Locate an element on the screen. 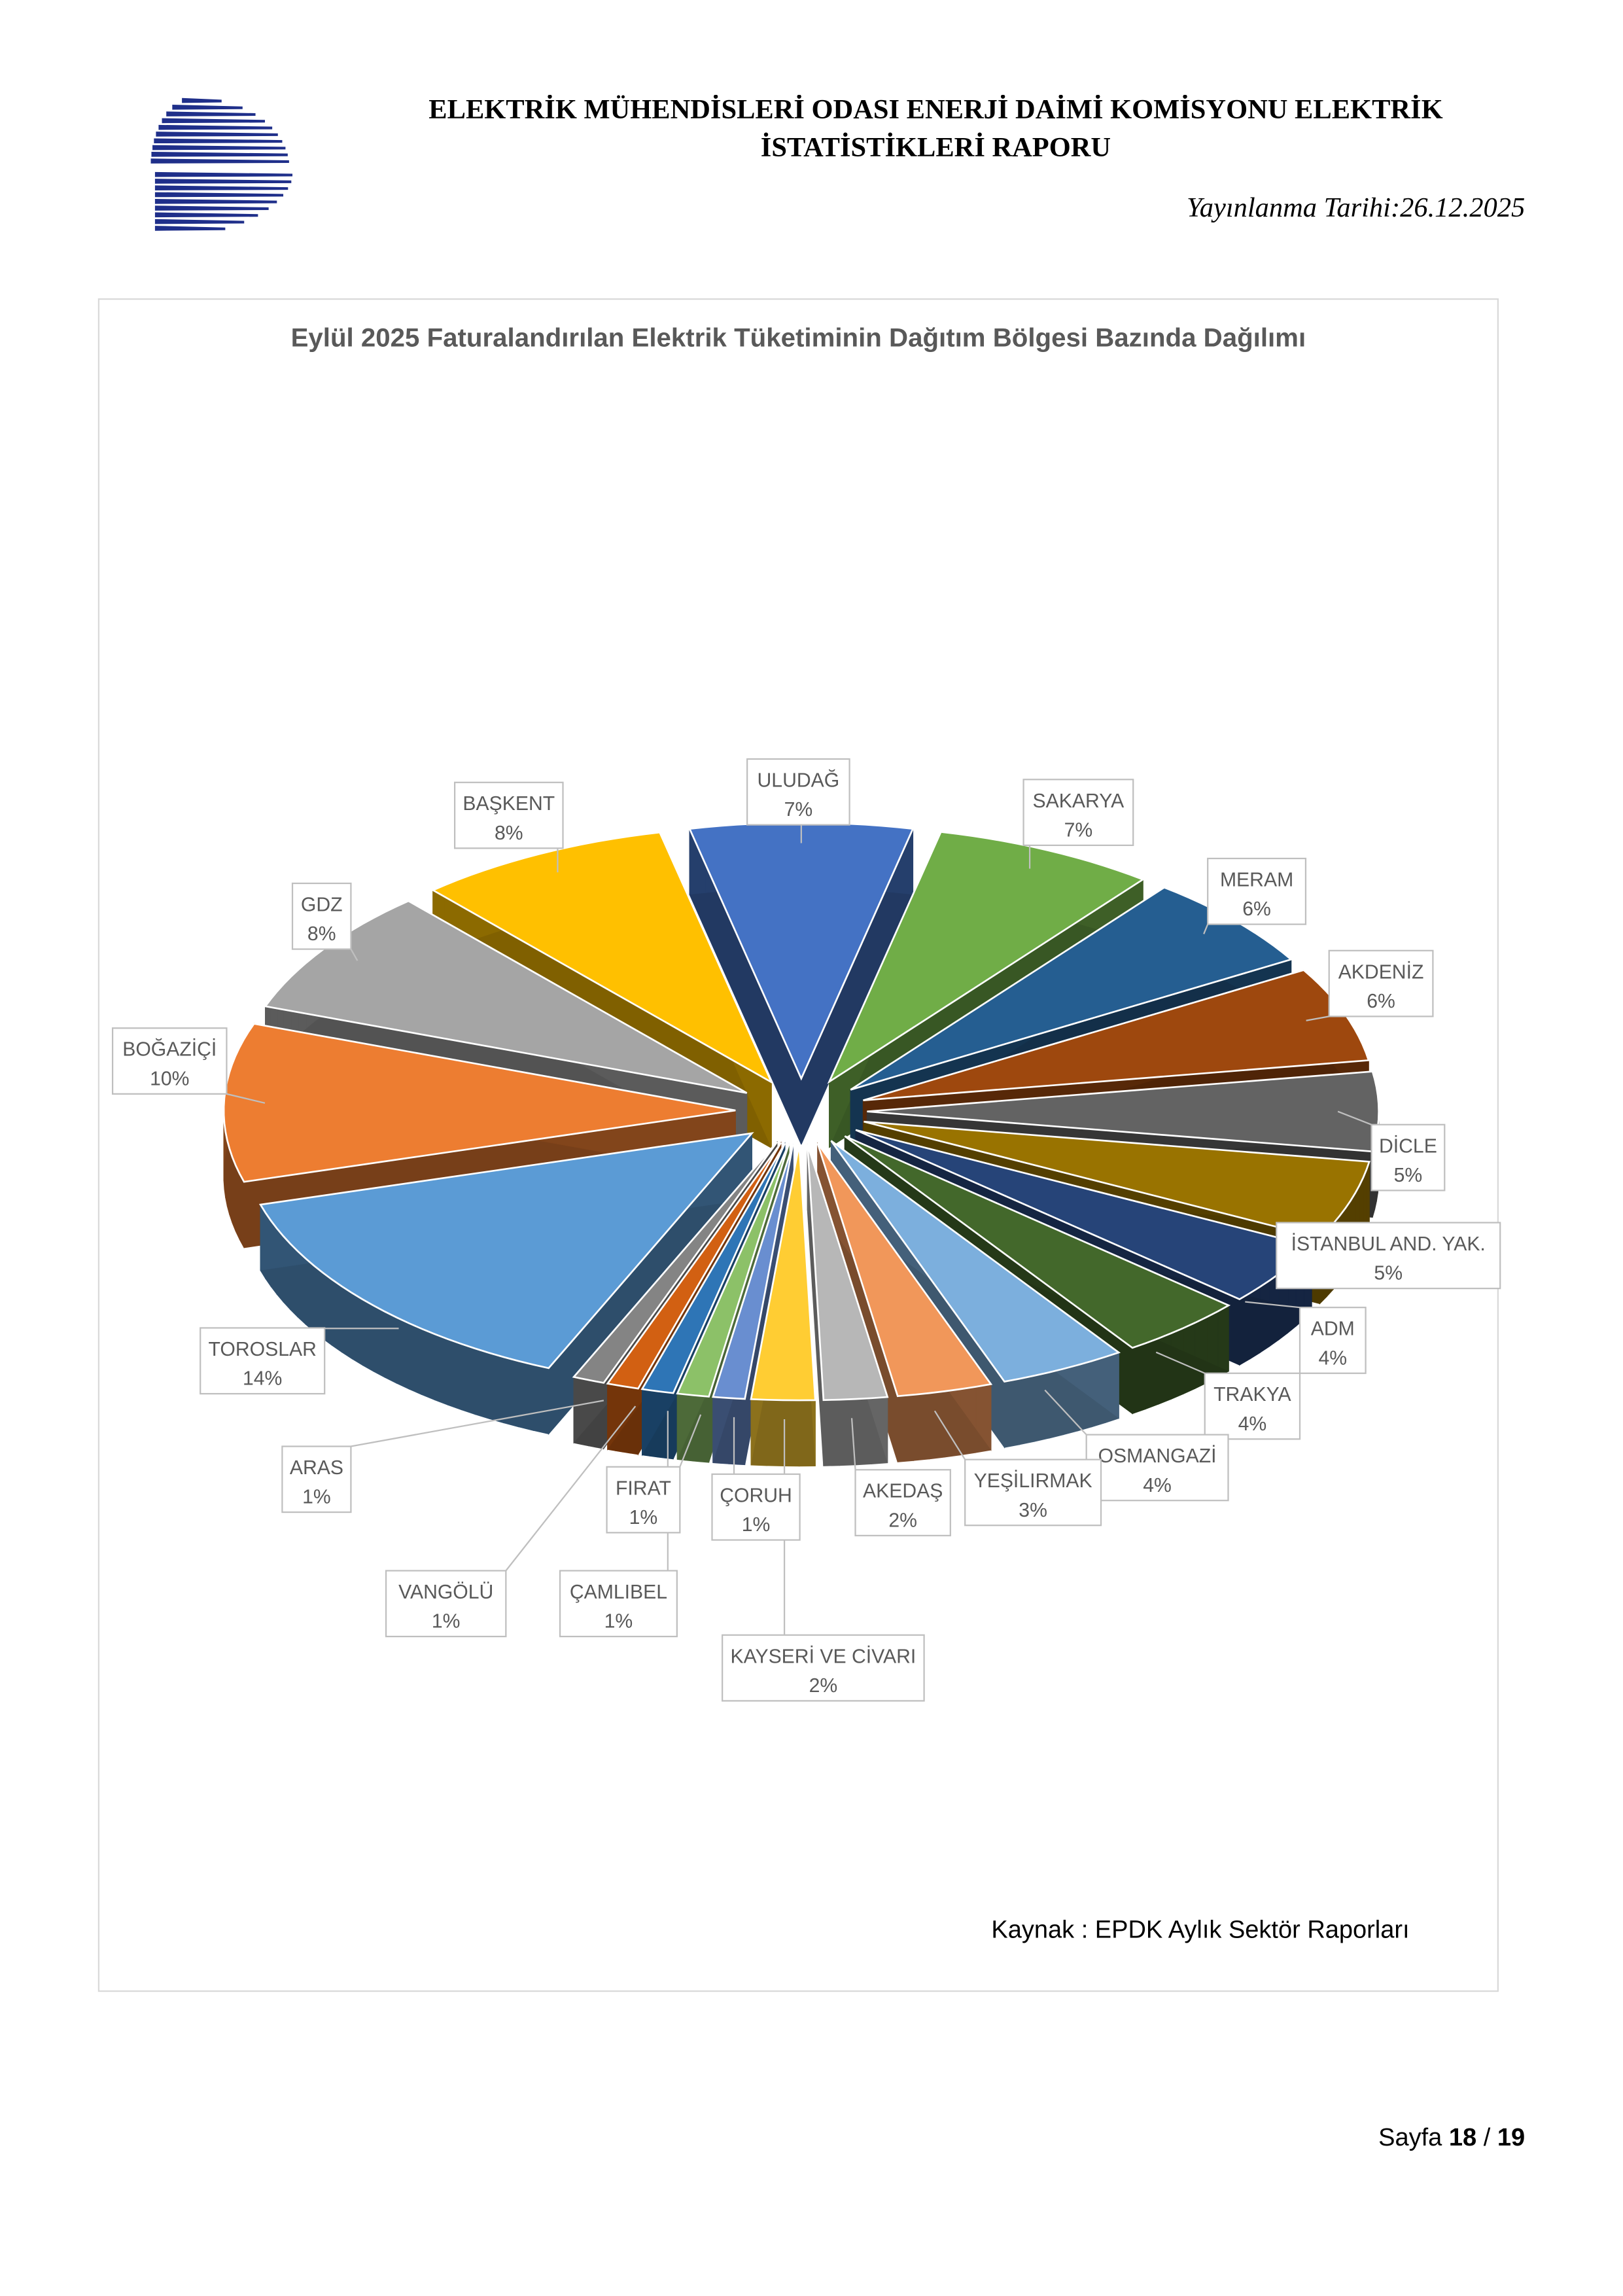 The image size is (1623, 2296). pie-slice-uluda- is located at coordinates (802, 983).